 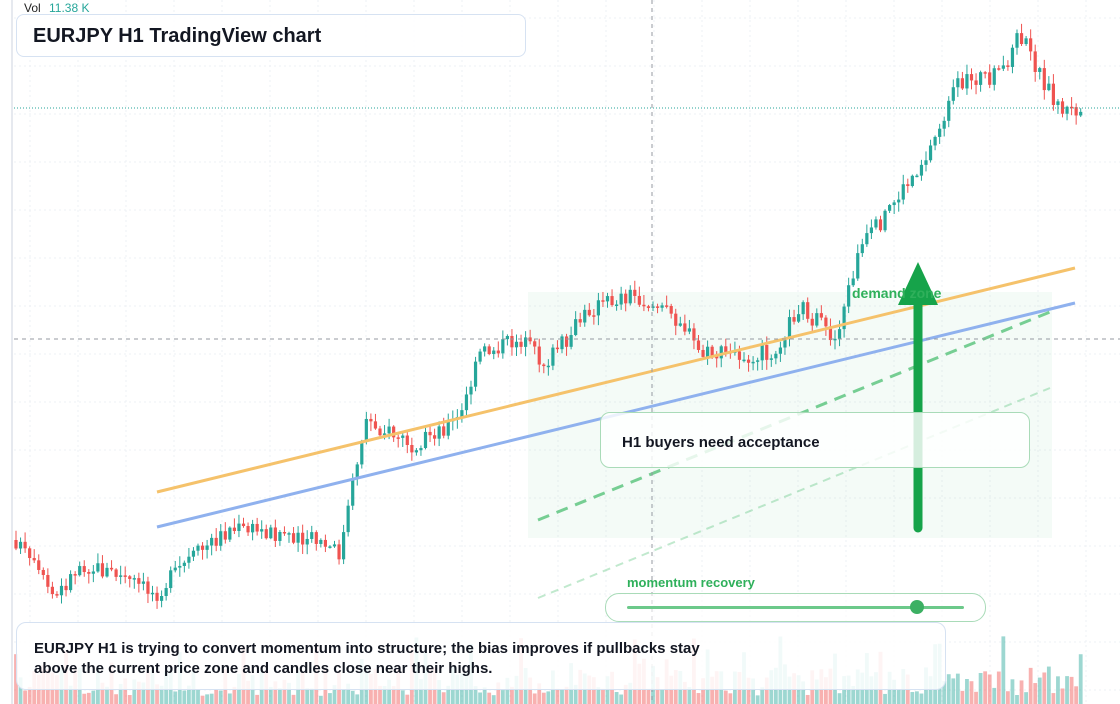 I want to click on note-callout: H1 buyers need acceptance, so click(x=815, y=440).